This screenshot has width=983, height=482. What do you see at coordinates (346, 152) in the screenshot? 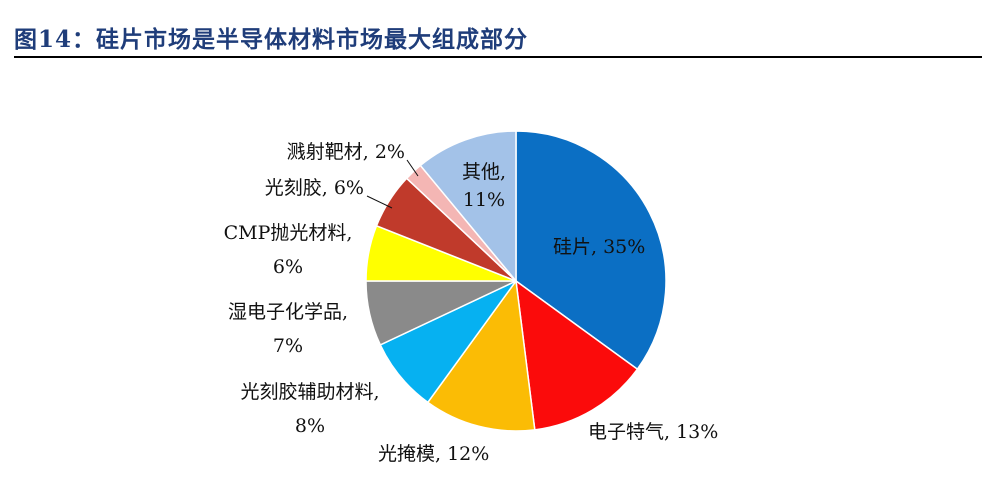
I see `slice-label-8: 溅射靶材, 2%` at bounding box center [346, 152].